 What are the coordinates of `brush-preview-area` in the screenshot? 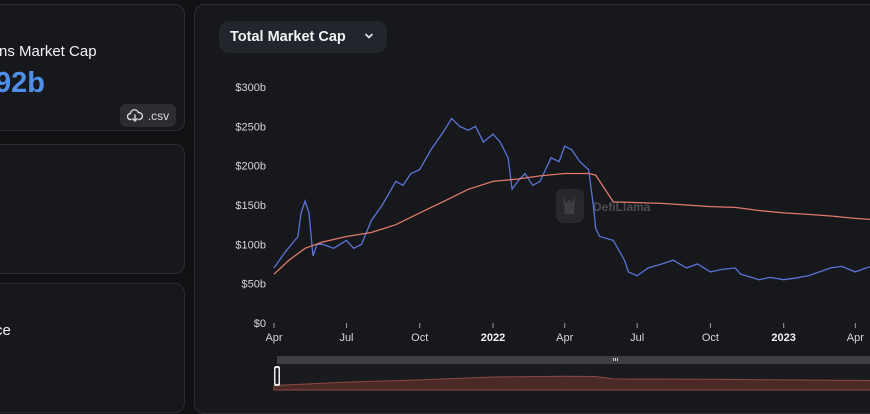 It's located at (571, 383).